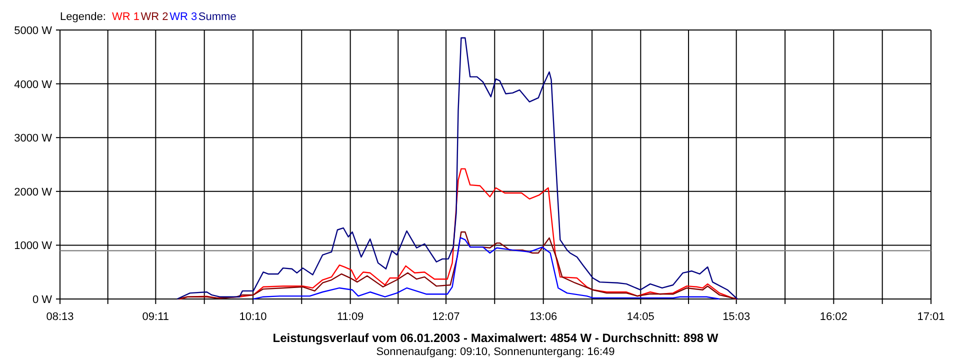  Describe the element at coordinates (446, 317) in the screenshot. I see `x-tick-label: 12:07` at that location.